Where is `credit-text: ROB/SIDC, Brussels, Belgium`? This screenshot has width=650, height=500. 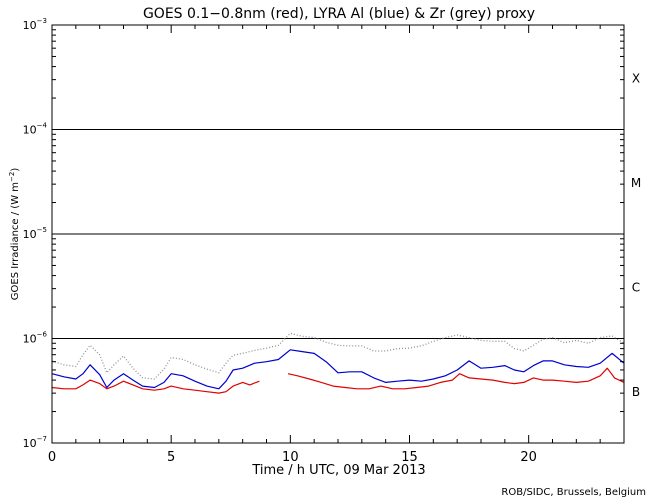
credit-text: ROB/SIDC, Brussels, Belgium is located at coordinates (573, 492).